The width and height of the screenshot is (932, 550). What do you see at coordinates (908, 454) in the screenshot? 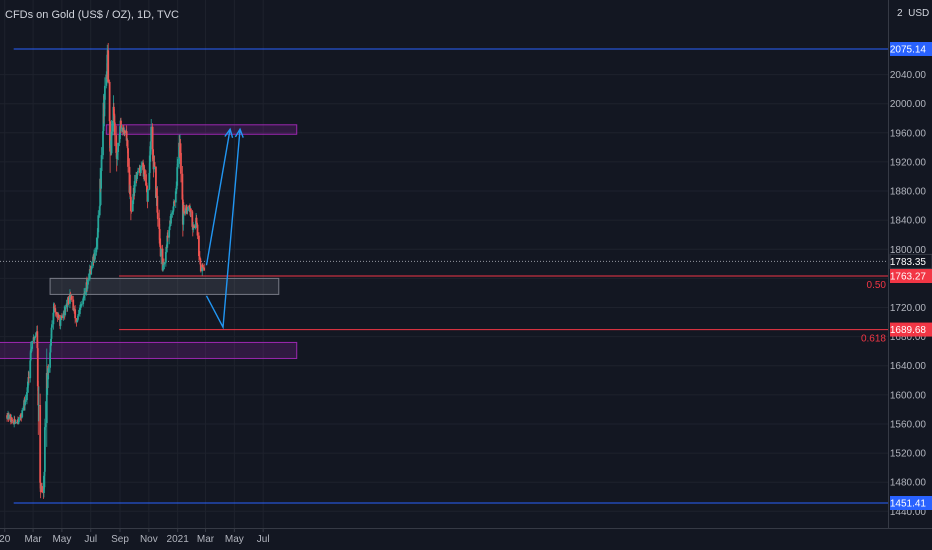
I see `y-tick-label: 1520.00` at bounding box center [908, 454].